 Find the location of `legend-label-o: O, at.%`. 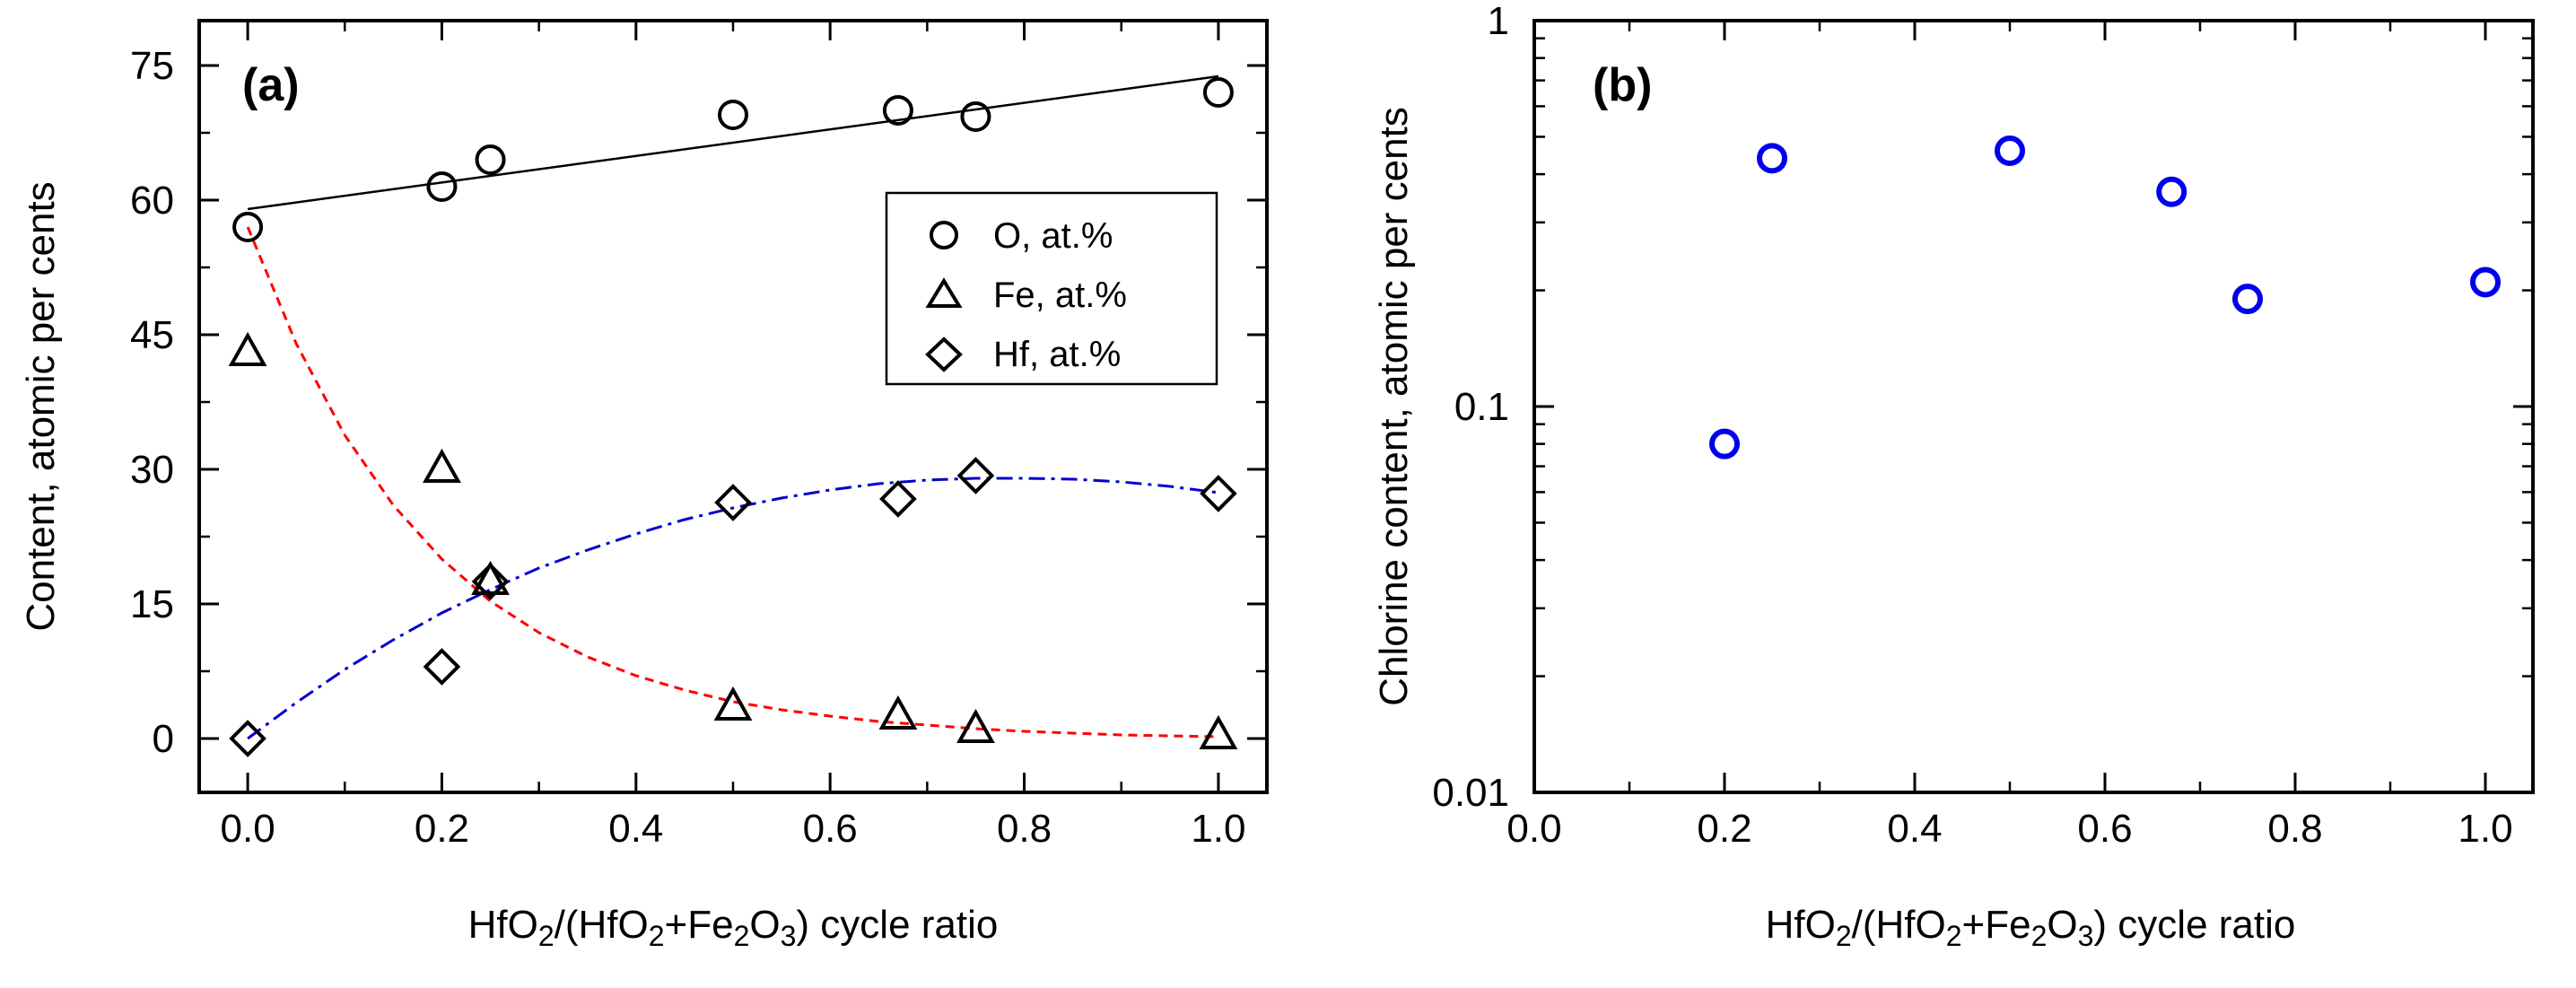

legend-label-o: O, at.% is located at coordinates (1053, 236).